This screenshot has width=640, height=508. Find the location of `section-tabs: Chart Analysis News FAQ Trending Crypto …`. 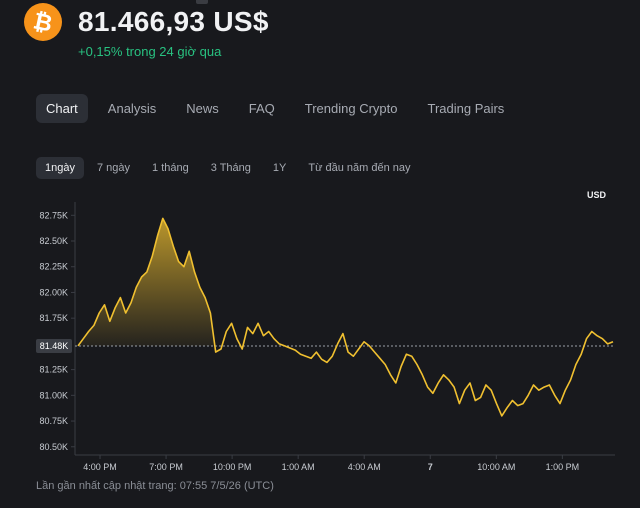

section-tabs: Chart Analysis News FAQ Trending Crypto … is located at coordinates (280, 108).